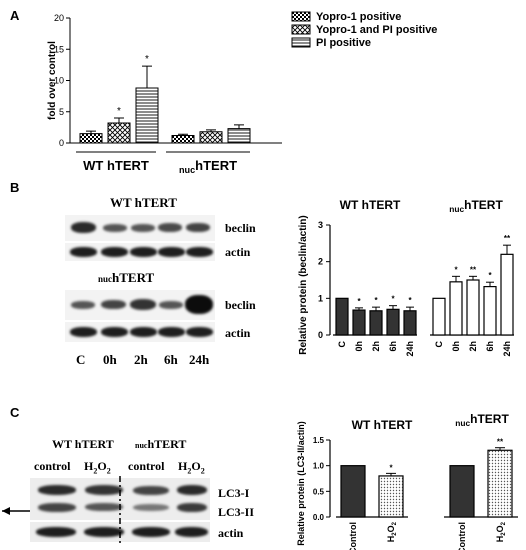  Describe the element at coordinates (15, 187) in the screenshot. I see `panel-letter-b: B` at that location.